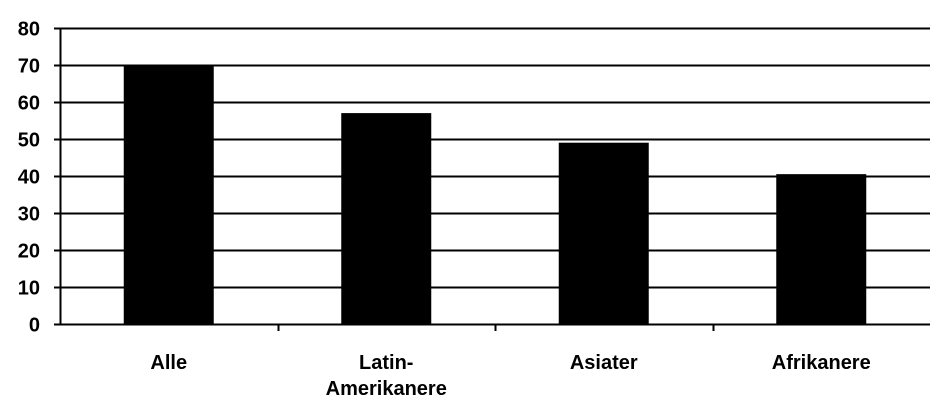  I want to click on y-tick-label-10: 10, so click(29, 289).